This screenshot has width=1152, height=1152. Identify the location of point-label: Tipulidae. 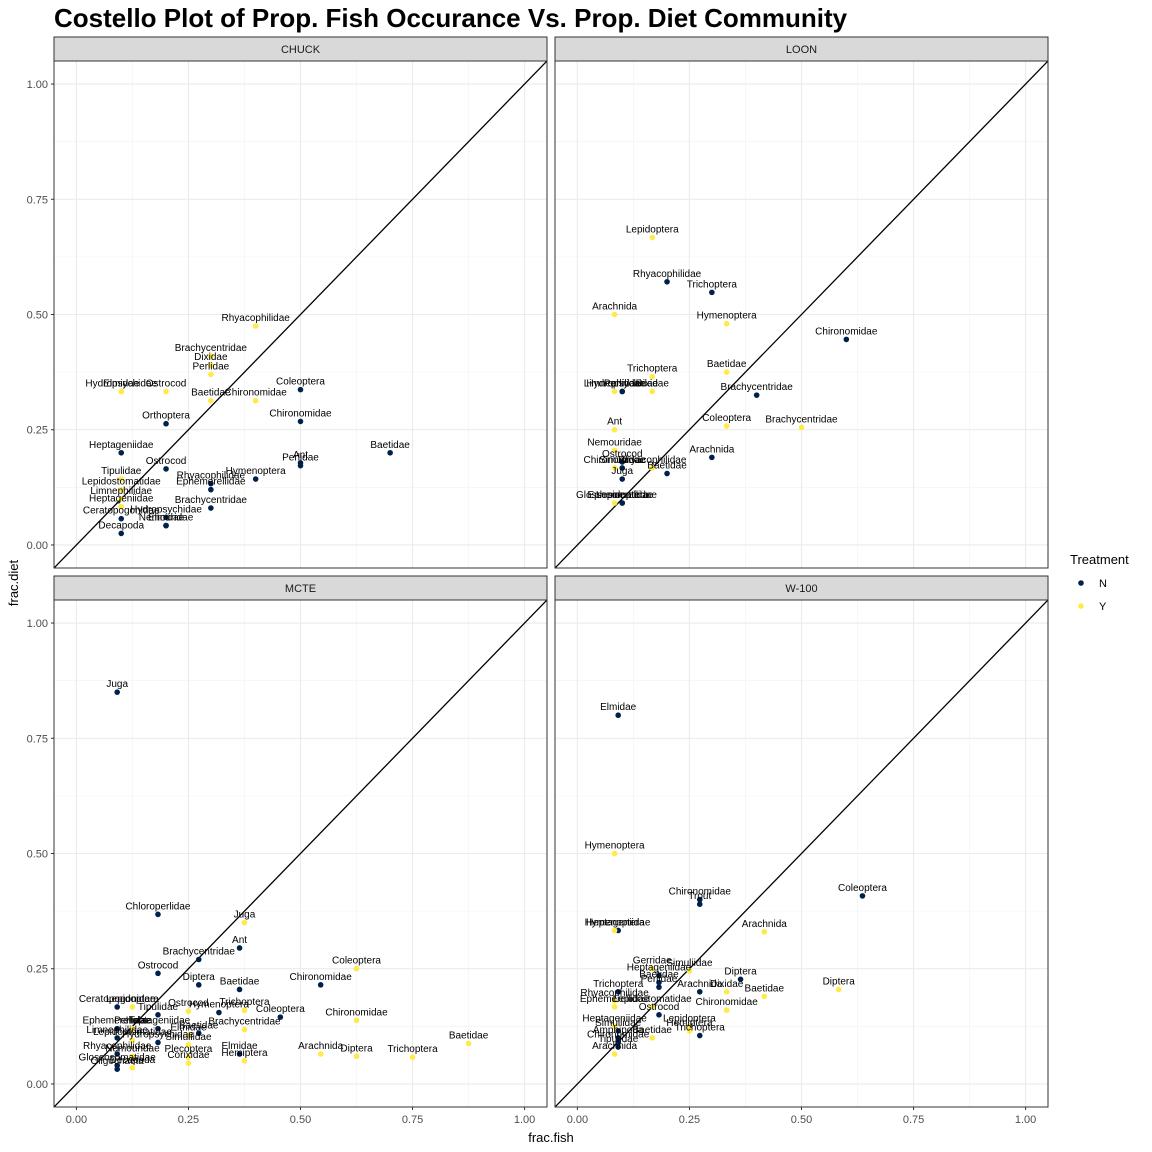
(121, 471).